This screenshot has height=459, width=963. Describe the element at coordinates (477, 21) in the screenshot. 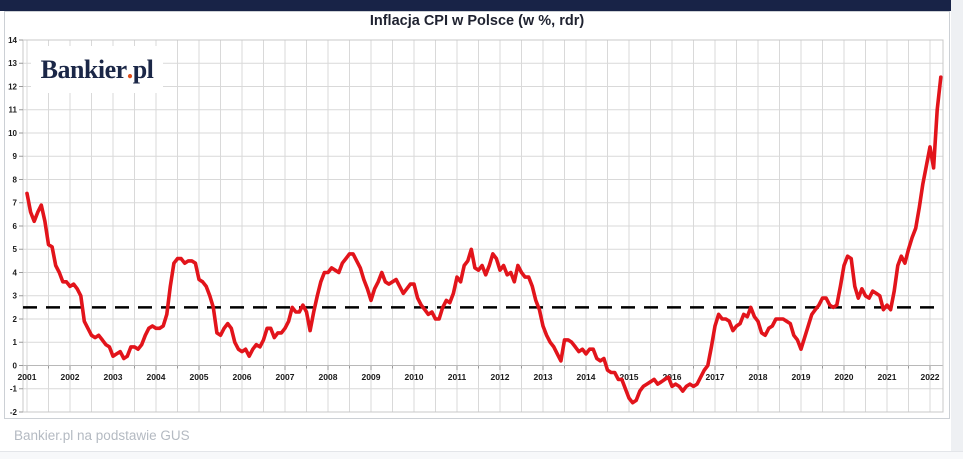

I see `chart-title: Inflacja CPI w Polsce (w %, rdr)` at that location.